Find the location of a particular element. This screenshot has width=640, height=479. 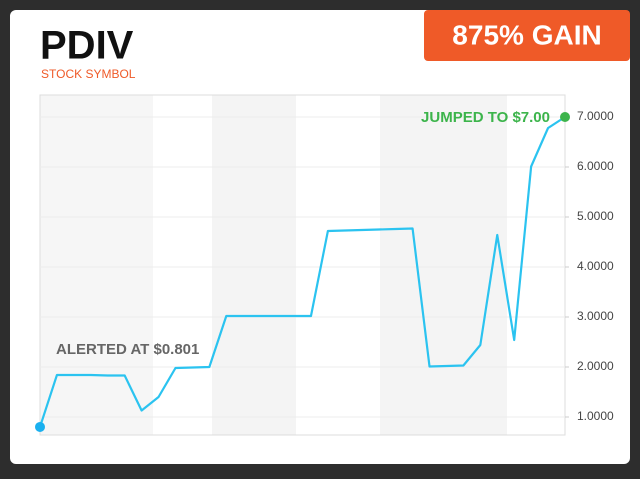

chart-title: PDIV is located at coordinates (87, 46).